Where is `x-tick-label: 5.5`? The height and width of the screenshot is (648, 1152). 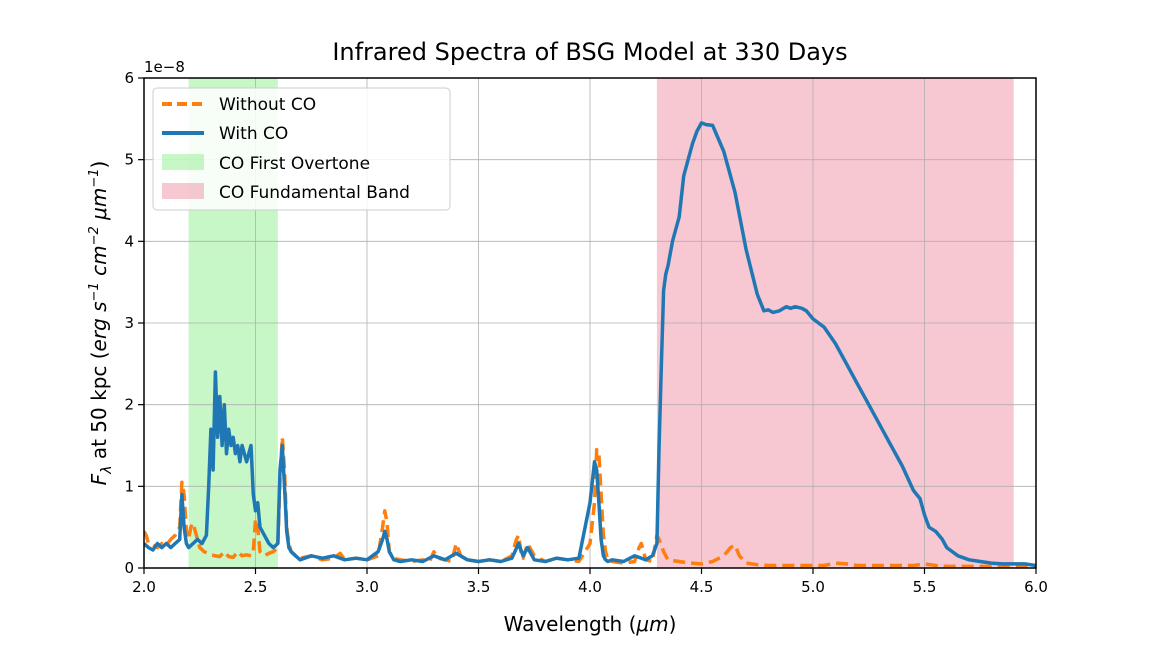 x-tick-label: 5.5 is located at coordinates (925, 587).